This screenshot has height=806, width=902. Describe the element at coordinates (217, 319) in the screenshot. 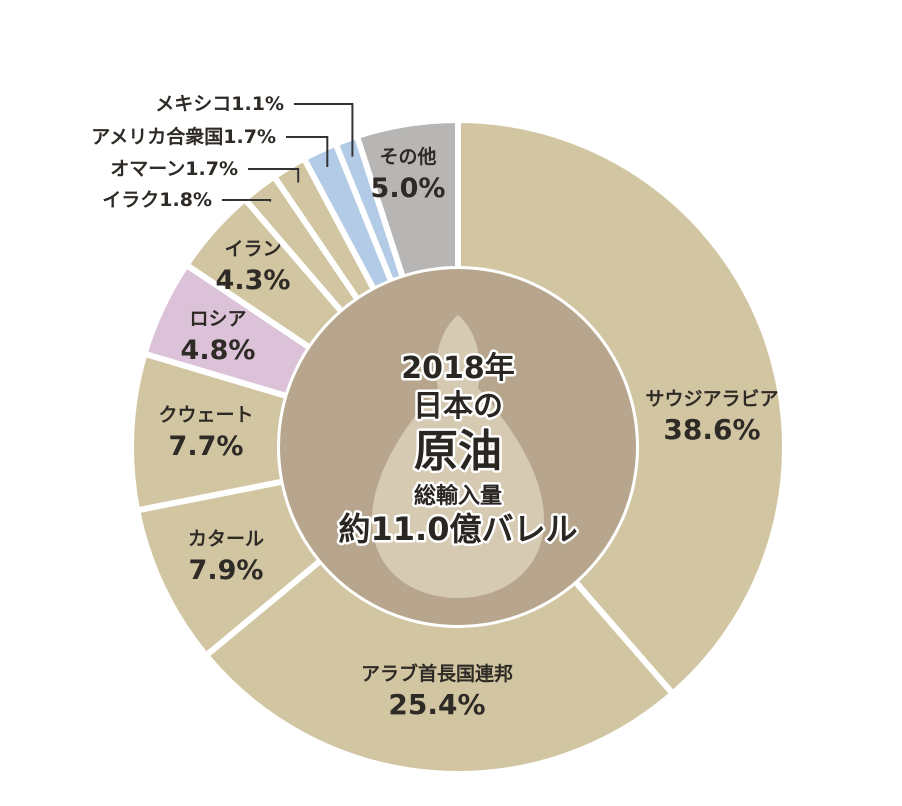

I see `slice-label-name-4: ロシア` at that location.